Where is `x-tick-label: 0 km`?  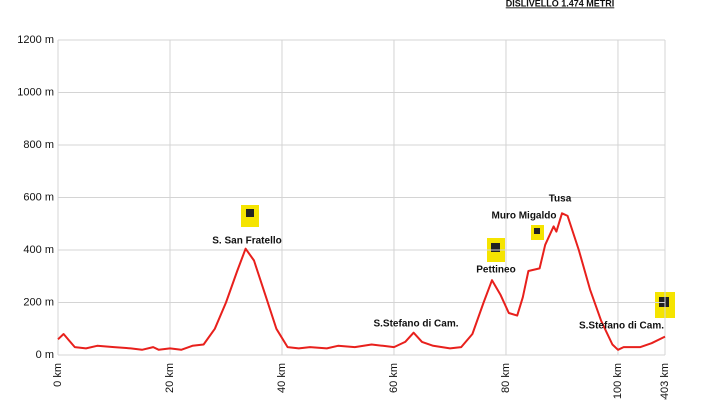 x-tick-label: 0 km is located at coordinates (58, 375).